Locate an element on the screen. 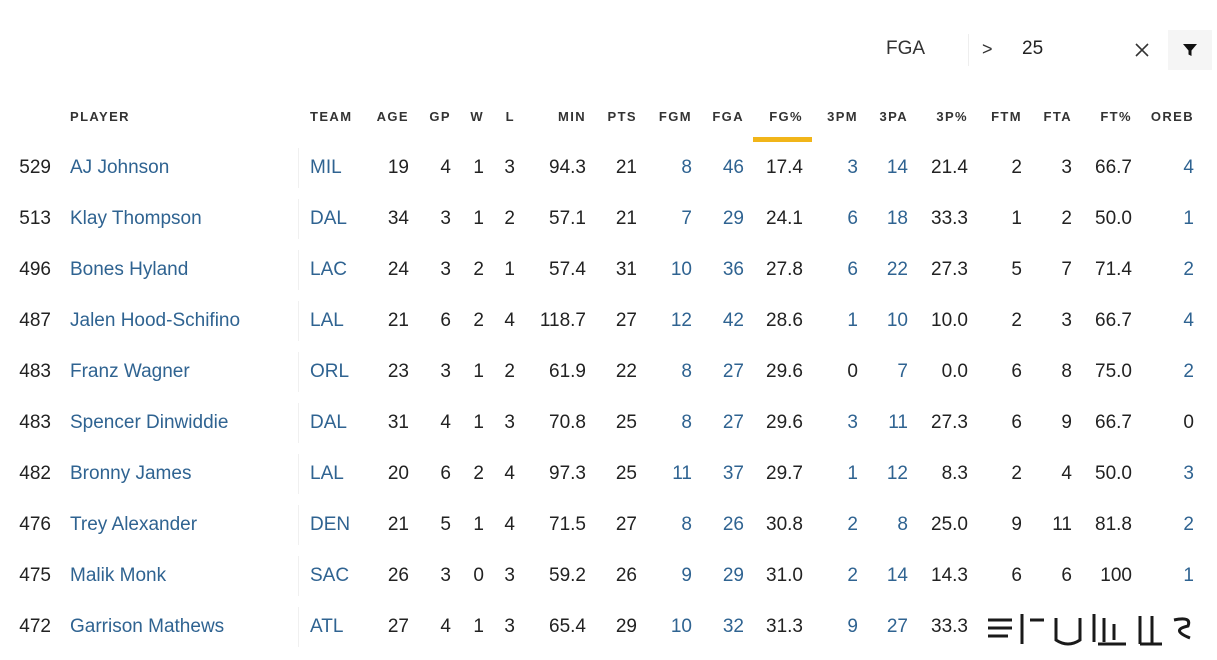  player-link: Malik Monk is located at coordinates (118, 575).